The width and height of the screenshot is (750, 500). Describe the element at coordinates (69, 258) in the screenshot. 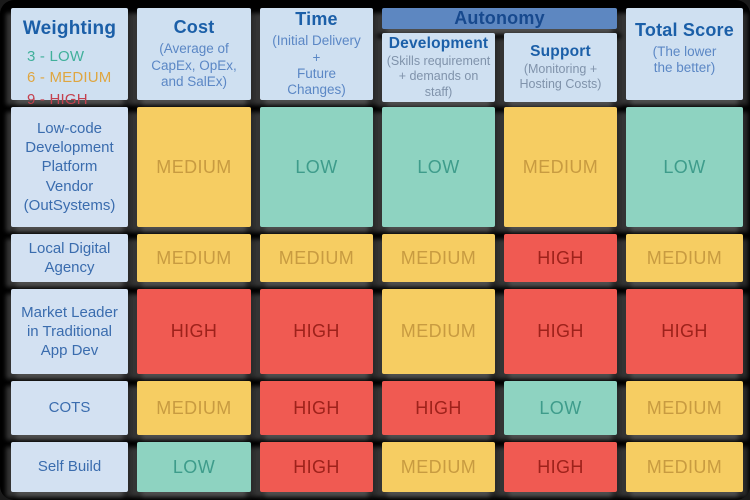

I see `row-label: Local Digital Agency` at that location.